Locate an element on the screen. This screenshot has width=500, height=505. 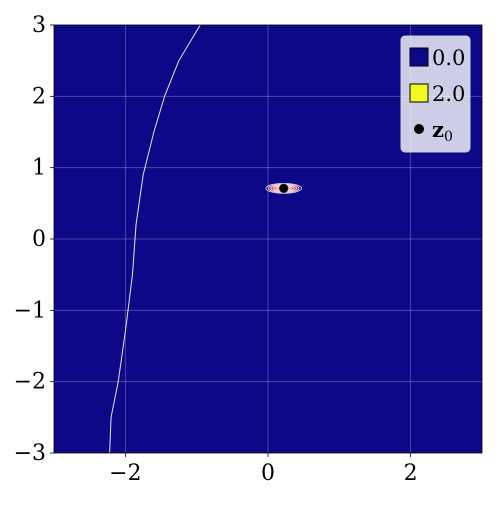
legend-marker is located at coordinates (419, 129).